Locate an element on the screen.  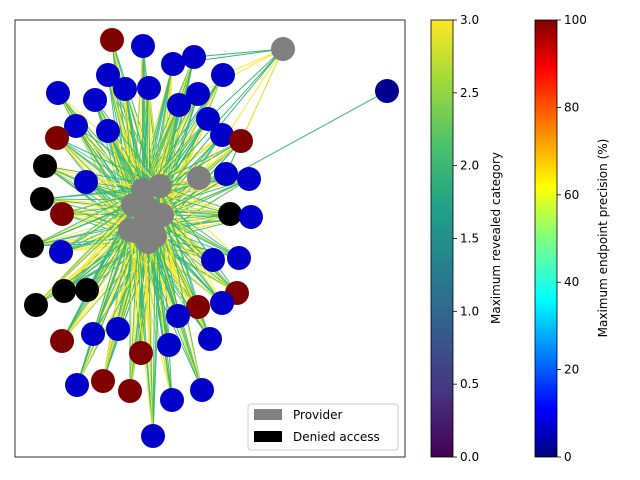
colorbar-tick-label: 0.5 is located at coordinates (469, 384).